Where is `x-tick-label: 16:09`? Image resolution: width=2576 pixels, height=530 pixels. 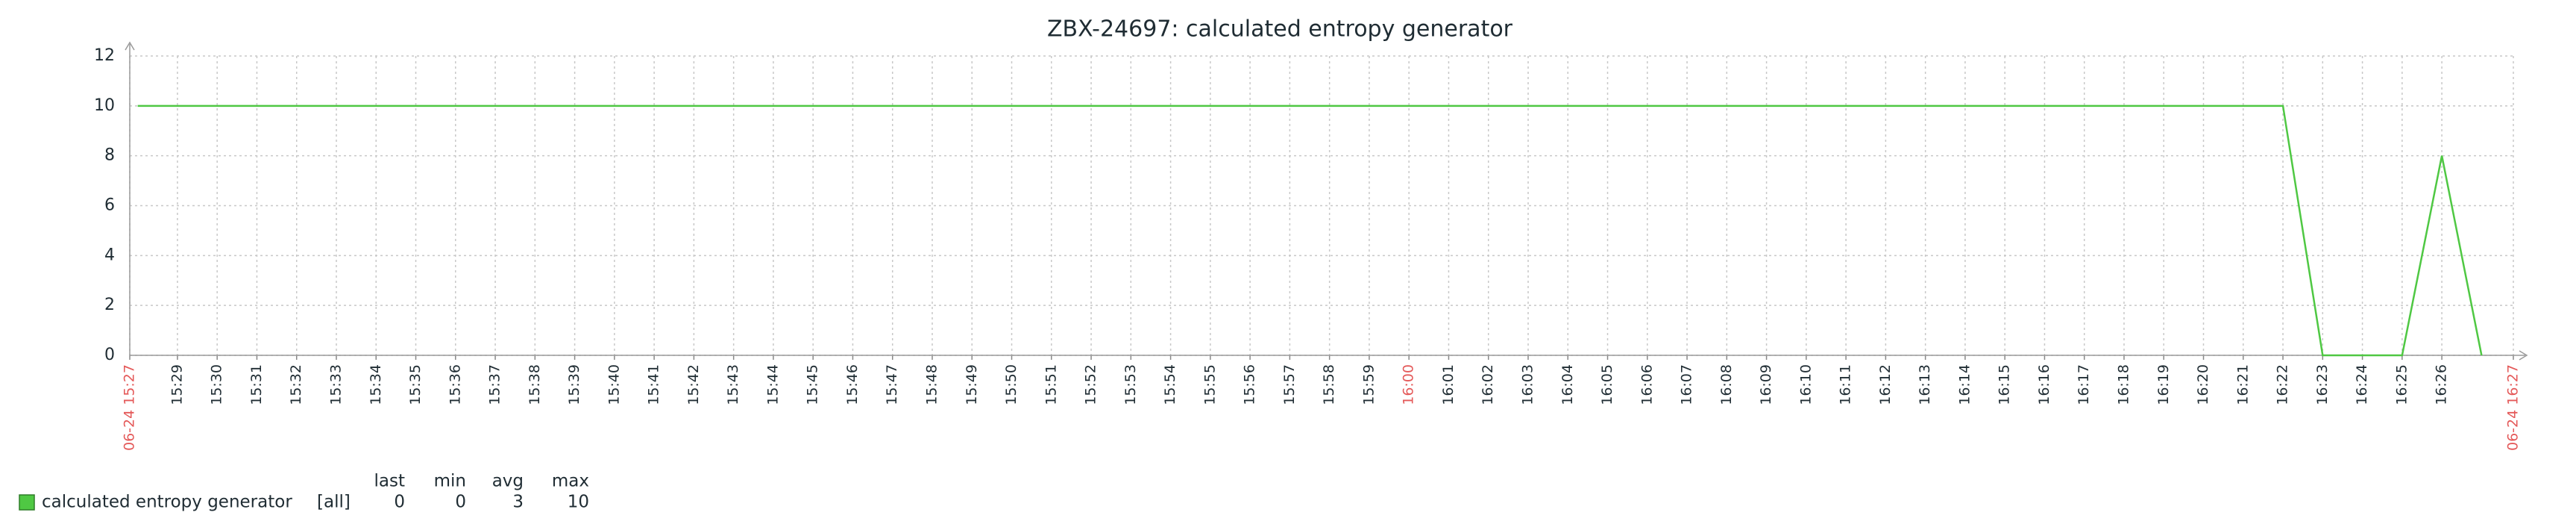 x-tick-label: 16:09 is located at coordinates (1766, 384).